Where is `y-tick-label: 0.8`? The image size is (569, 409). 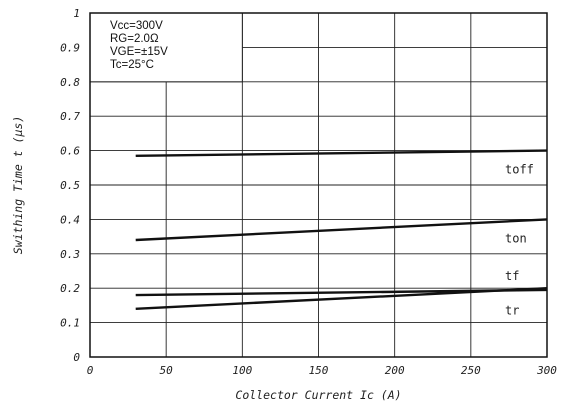 y-tick-label: 0.8 is located at coordinates (70, 82).